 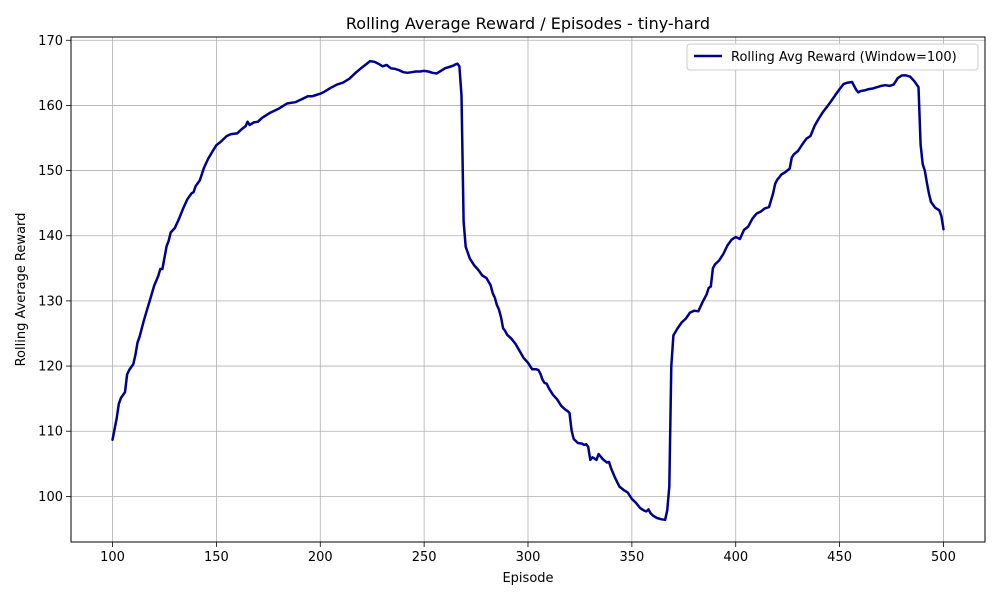 I want to click on legend-box, so click(x=832, y=57).